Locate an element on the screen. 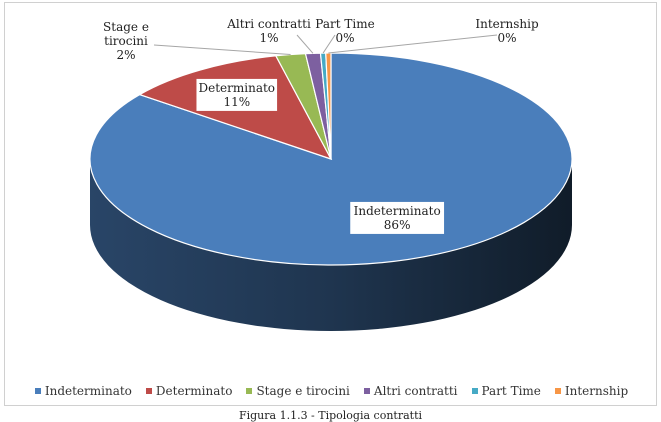 Image resolution: width=661 pixels, height=422 pixels. legend-item-internship: Internship is located at coordinates (591, 391).